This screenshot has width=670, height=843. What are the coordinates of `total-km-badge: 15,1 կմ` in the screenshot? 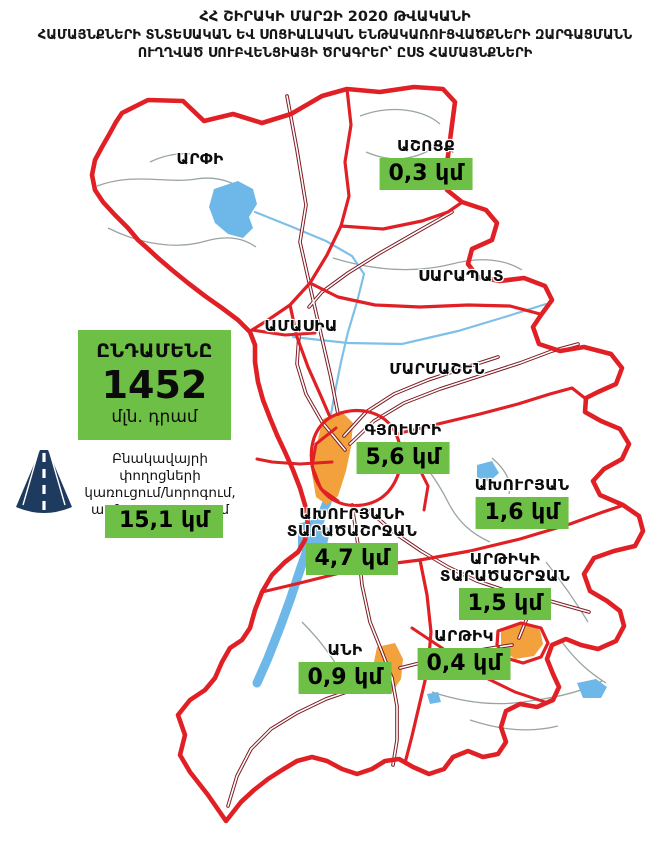 It's located at (164, 521).